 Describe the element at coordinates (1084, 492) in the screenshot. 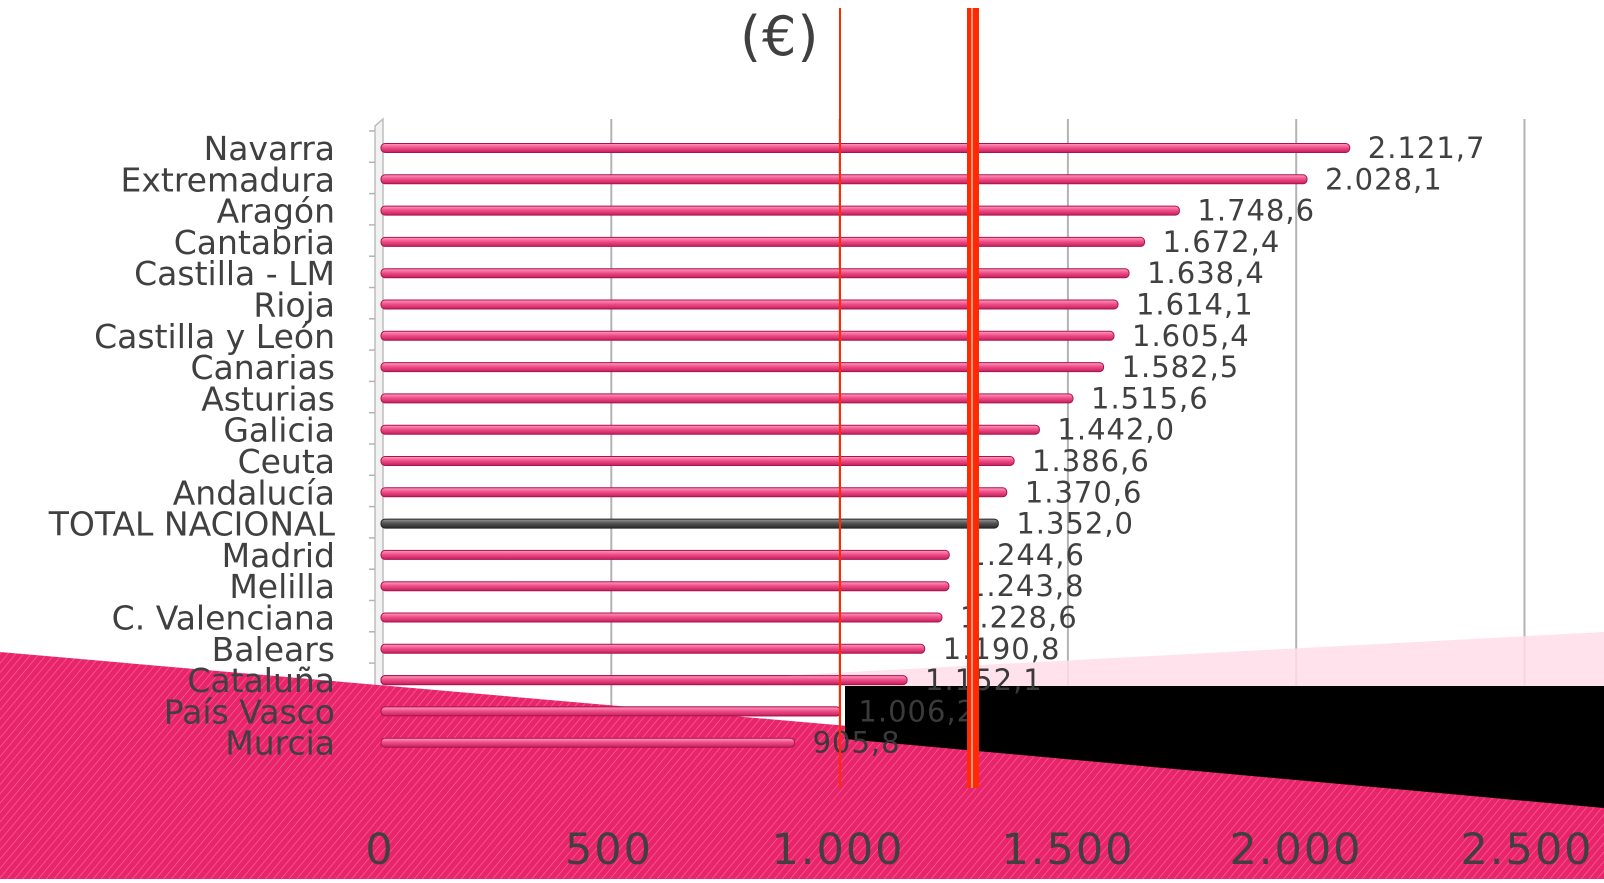

I see `value-label: 1.370,6` at that location.